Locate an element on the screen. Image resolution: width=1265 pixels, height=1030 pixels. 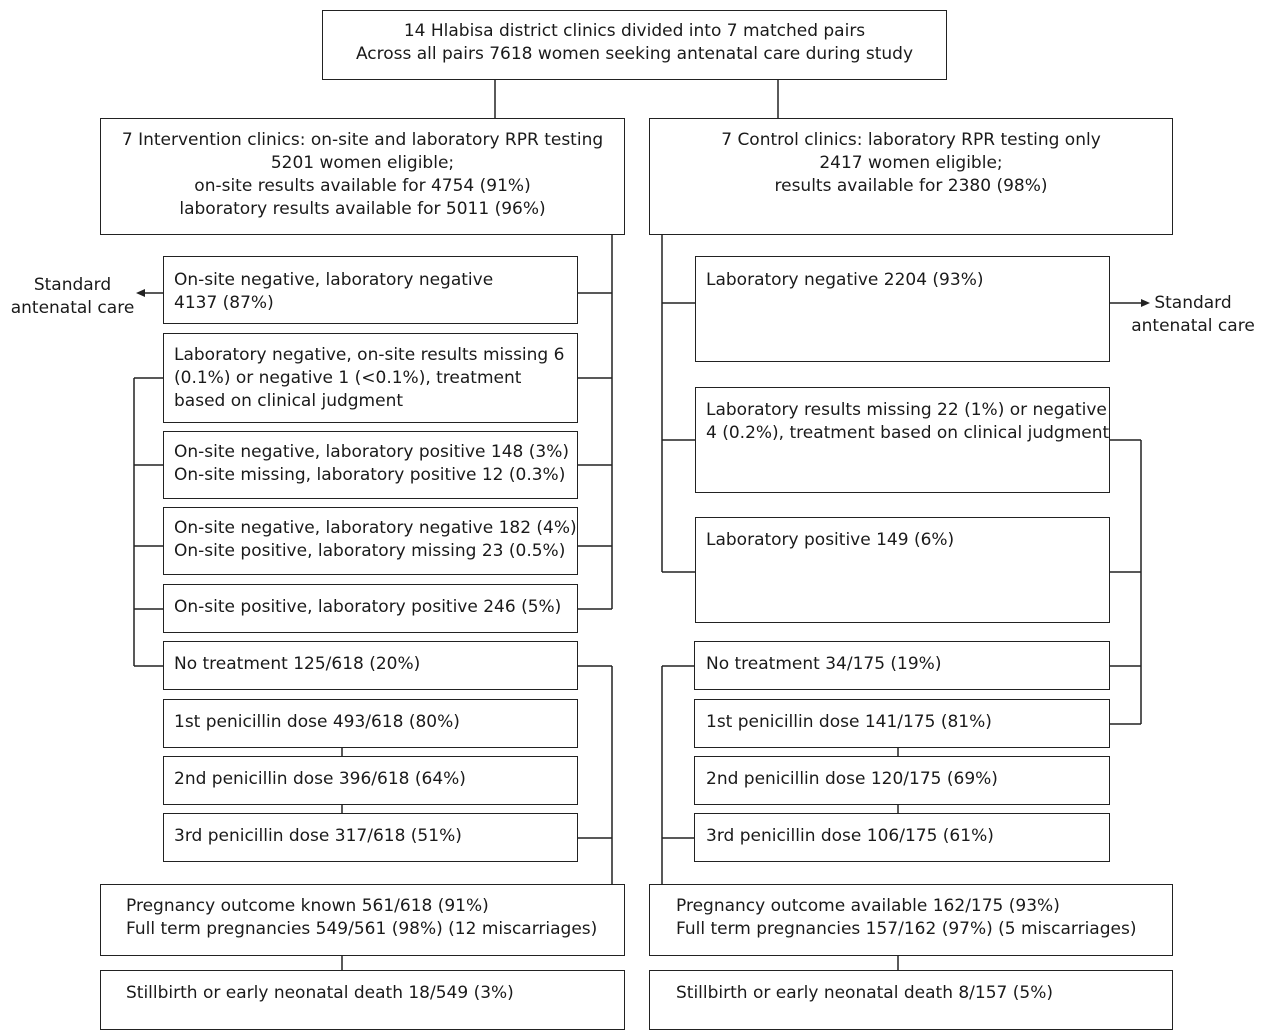
control-treatment-box: 2nd penicillin dose 120/175 (69%) is located at coordinates (902, 780).